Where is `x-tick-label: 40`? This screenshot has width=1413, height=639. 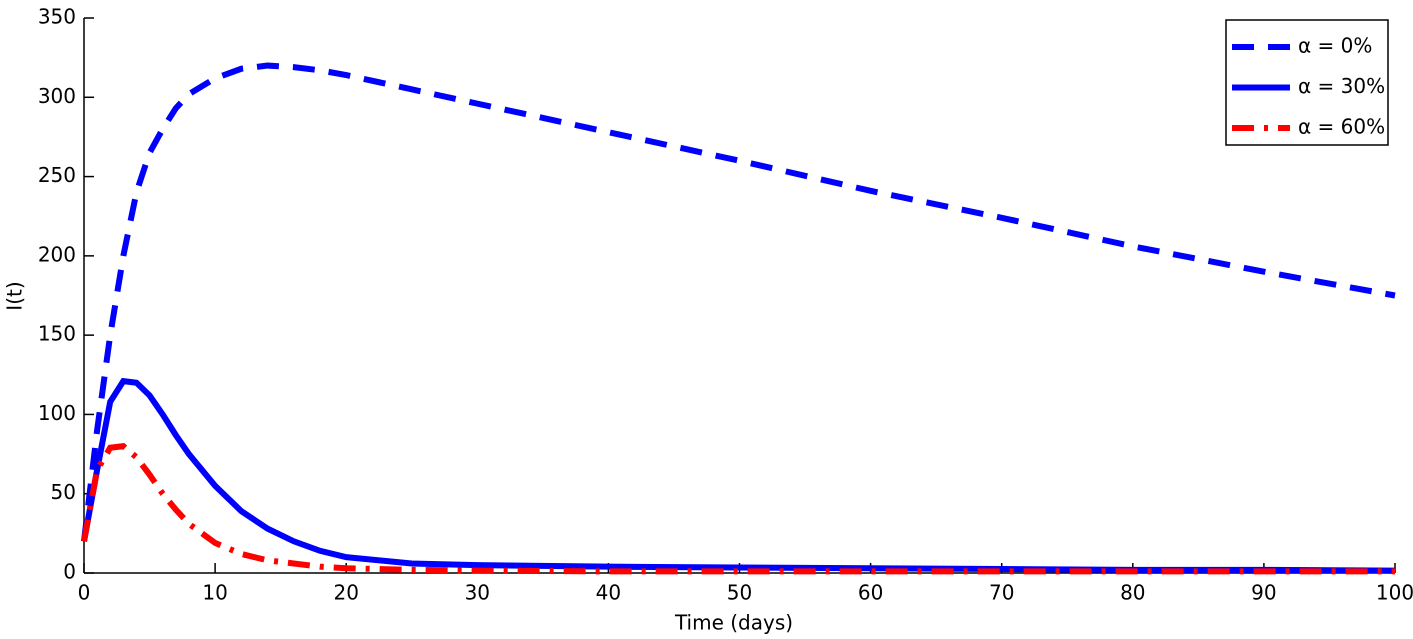 x-tick-label: 40 is located at coordinates (608, 593).